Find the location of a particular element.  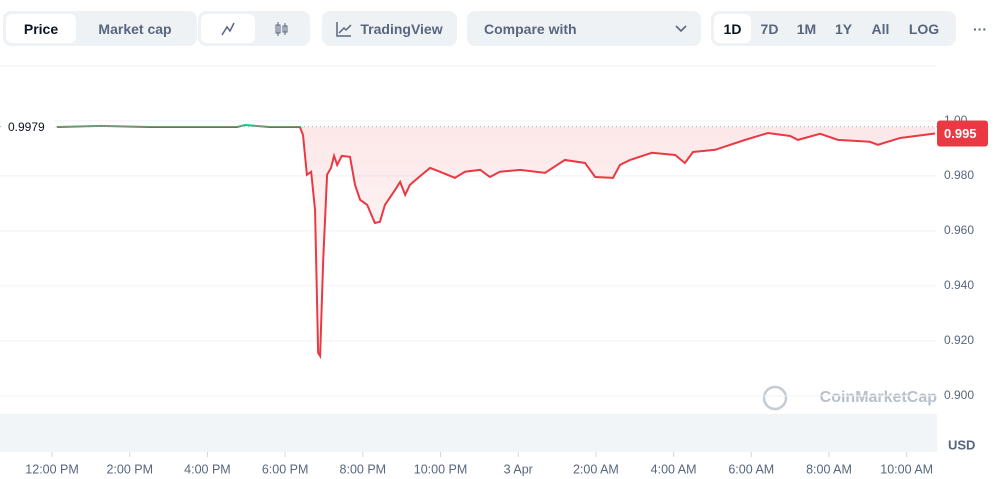

current-price-box is located at coordinates (962, 133).